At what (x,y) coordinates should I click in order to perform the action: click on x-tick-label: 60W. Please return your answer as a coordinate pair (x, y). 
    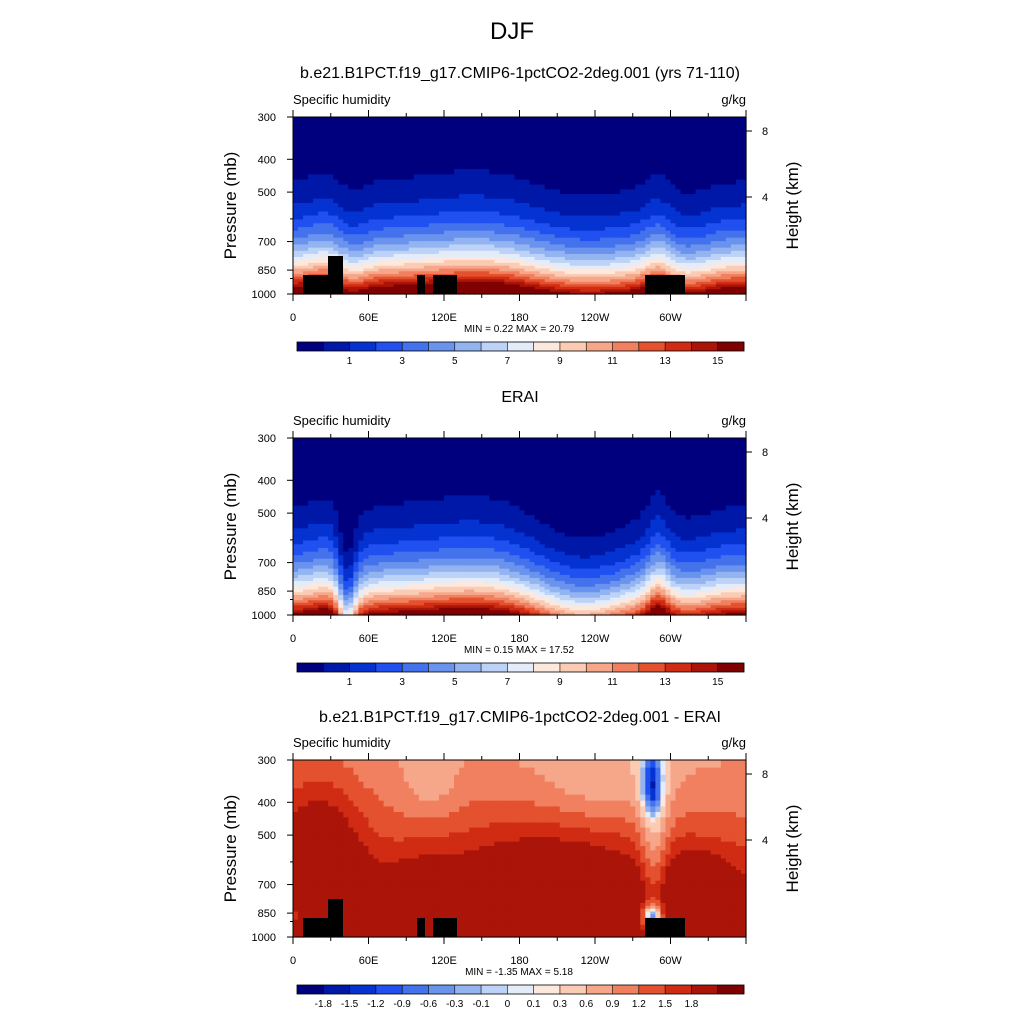
    Looking at the image, I should click on (670, 318).